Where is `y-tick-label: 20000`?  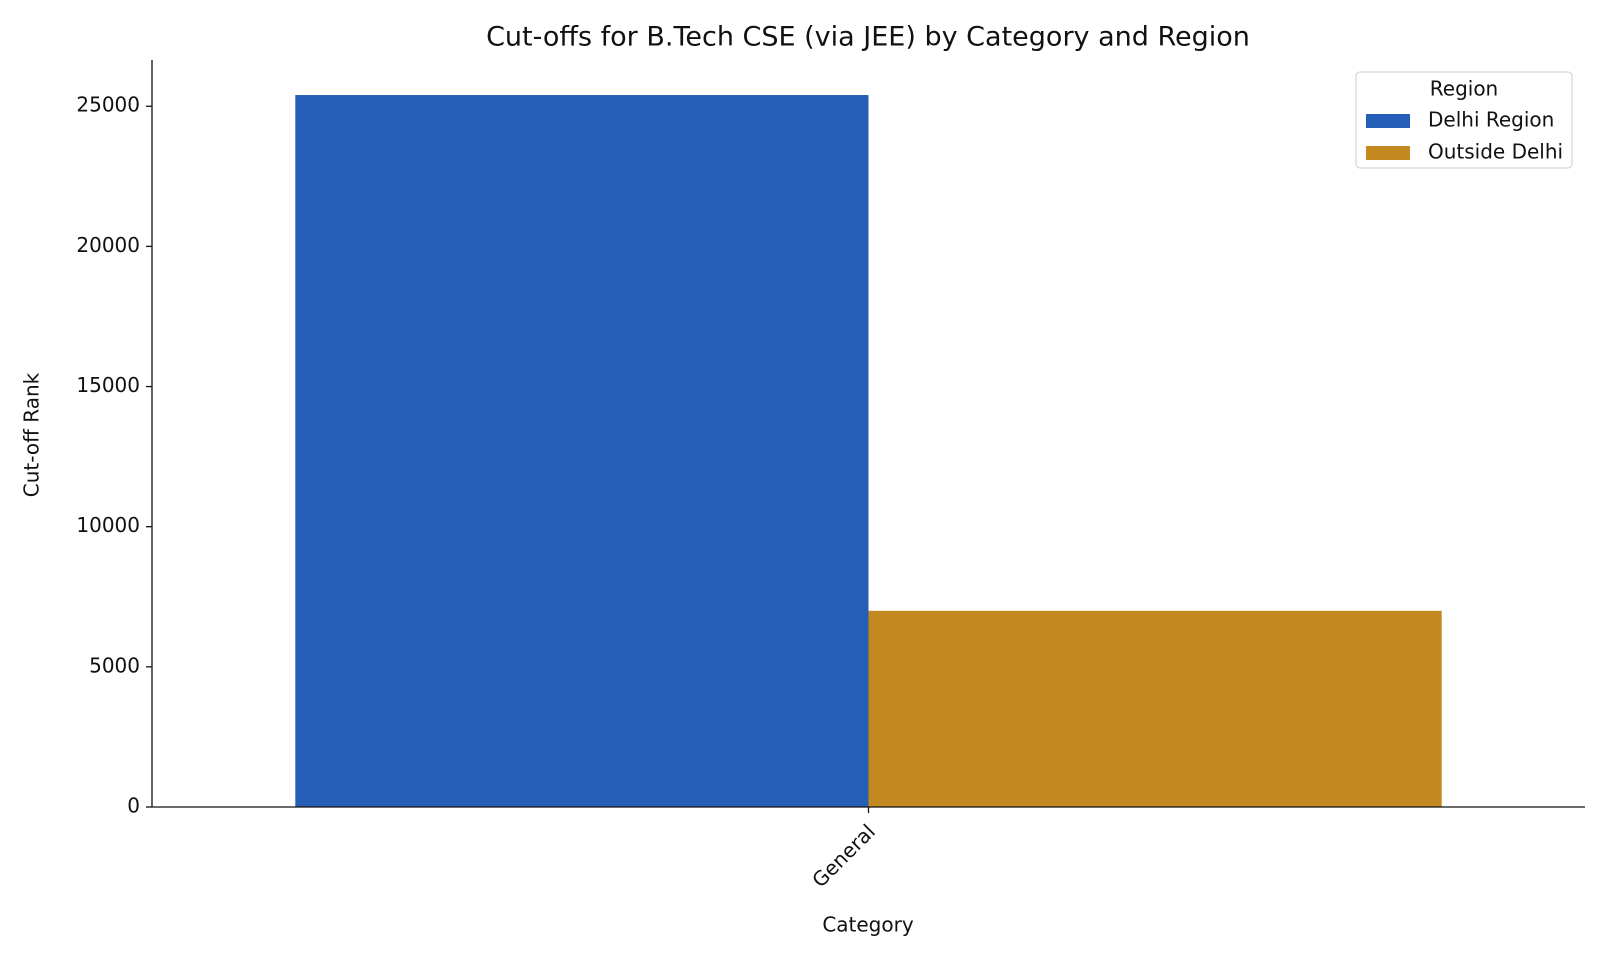 y-tick-label: 20000 is located at coordinates (108, 245).